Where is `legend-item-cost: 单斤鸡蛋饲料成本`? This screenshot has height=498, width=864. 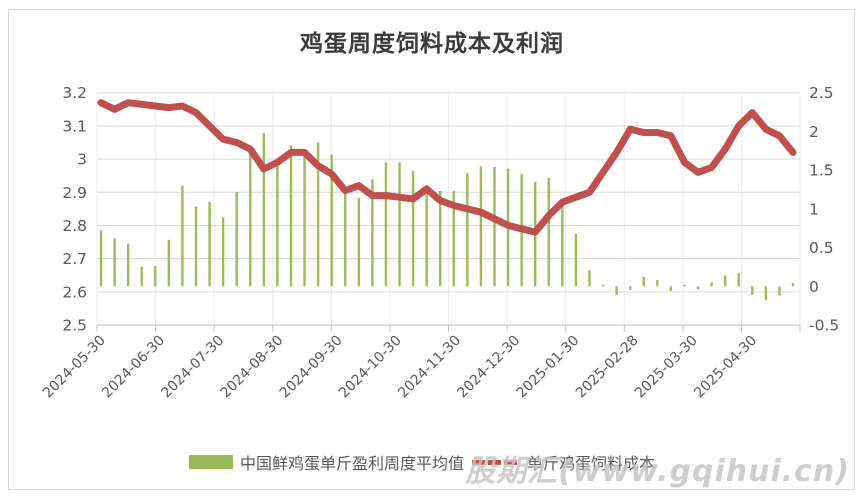 legend-item-cost: 单斤鸡蛋饲料成本 is located at coordinates (563, 462).